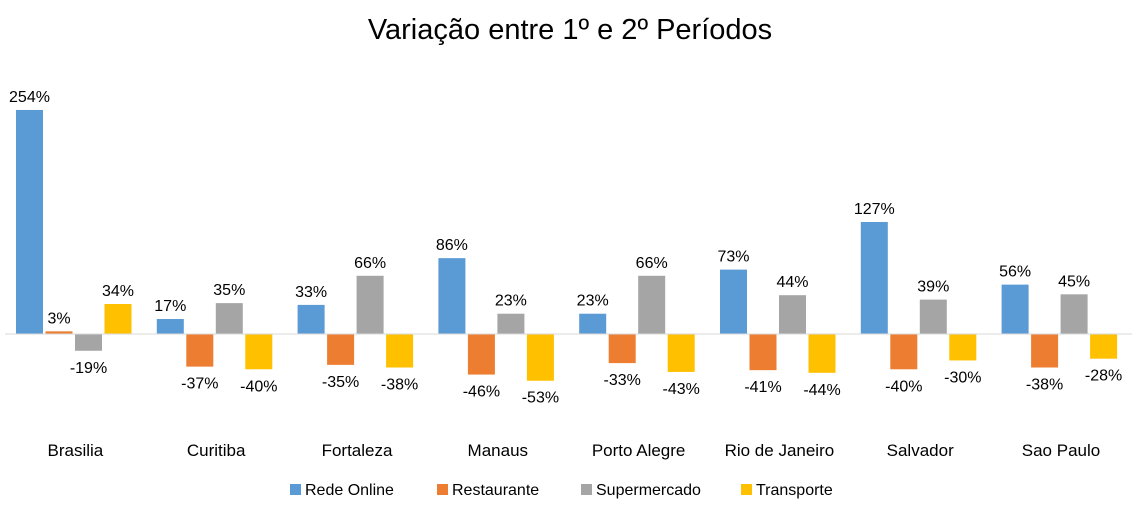  What do you see at coordinates (229, 290) in the screenshot?
I see `data-label: 35%` at bounding box center [229, 290].